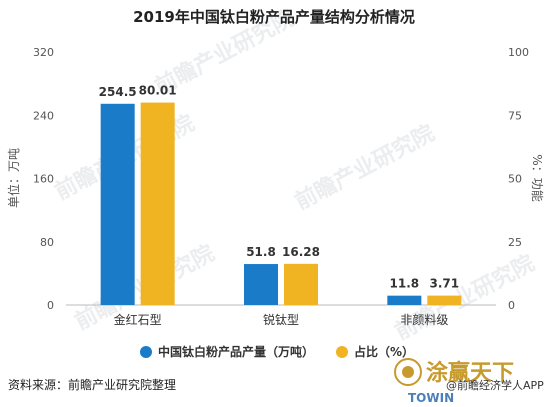 This screenshot has width=549, height=407. What do you see at coordinates (274, 17) in the screenshot?
I see `chart-title: 2019年中国钛白粉产品产量结构分析情况` at bounding box center [274, 17].